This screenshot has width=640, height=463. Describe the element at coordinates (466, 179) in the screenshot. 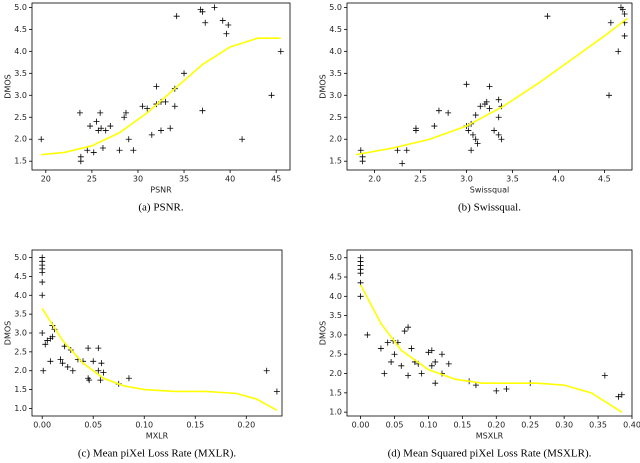

I see `x-tick-label: 3.0` at that location.